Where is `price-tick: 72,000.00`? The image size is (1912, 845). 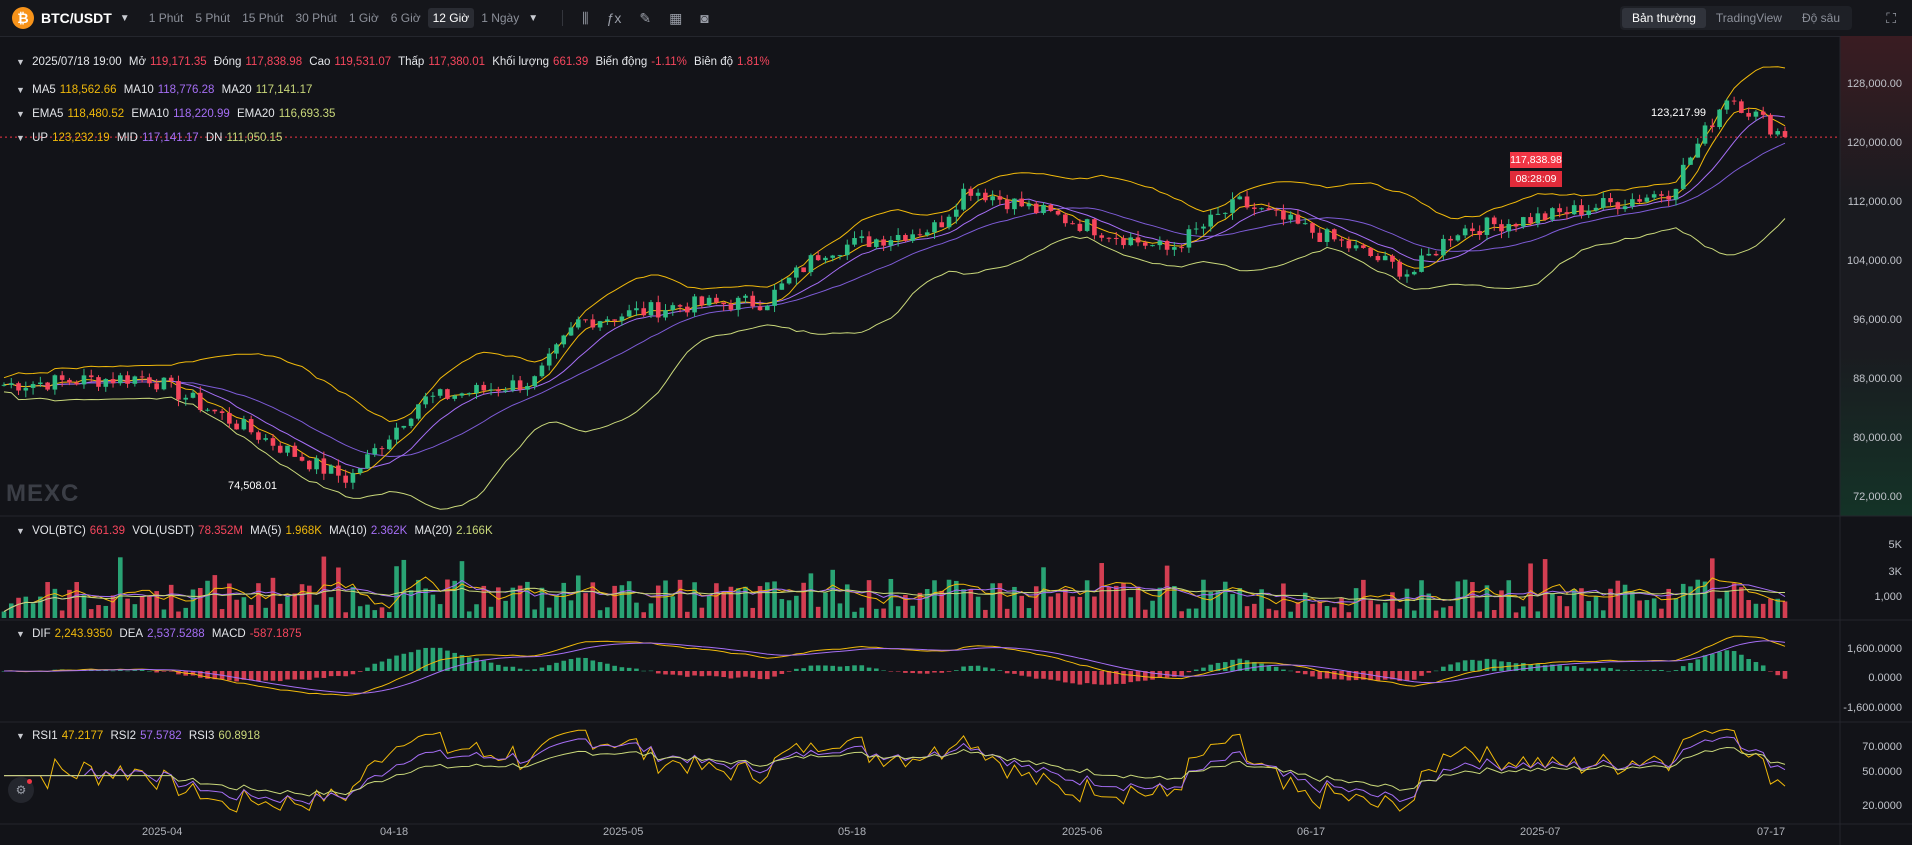
price-tick: 72,000.00 is located at coordinates (1877, 497).